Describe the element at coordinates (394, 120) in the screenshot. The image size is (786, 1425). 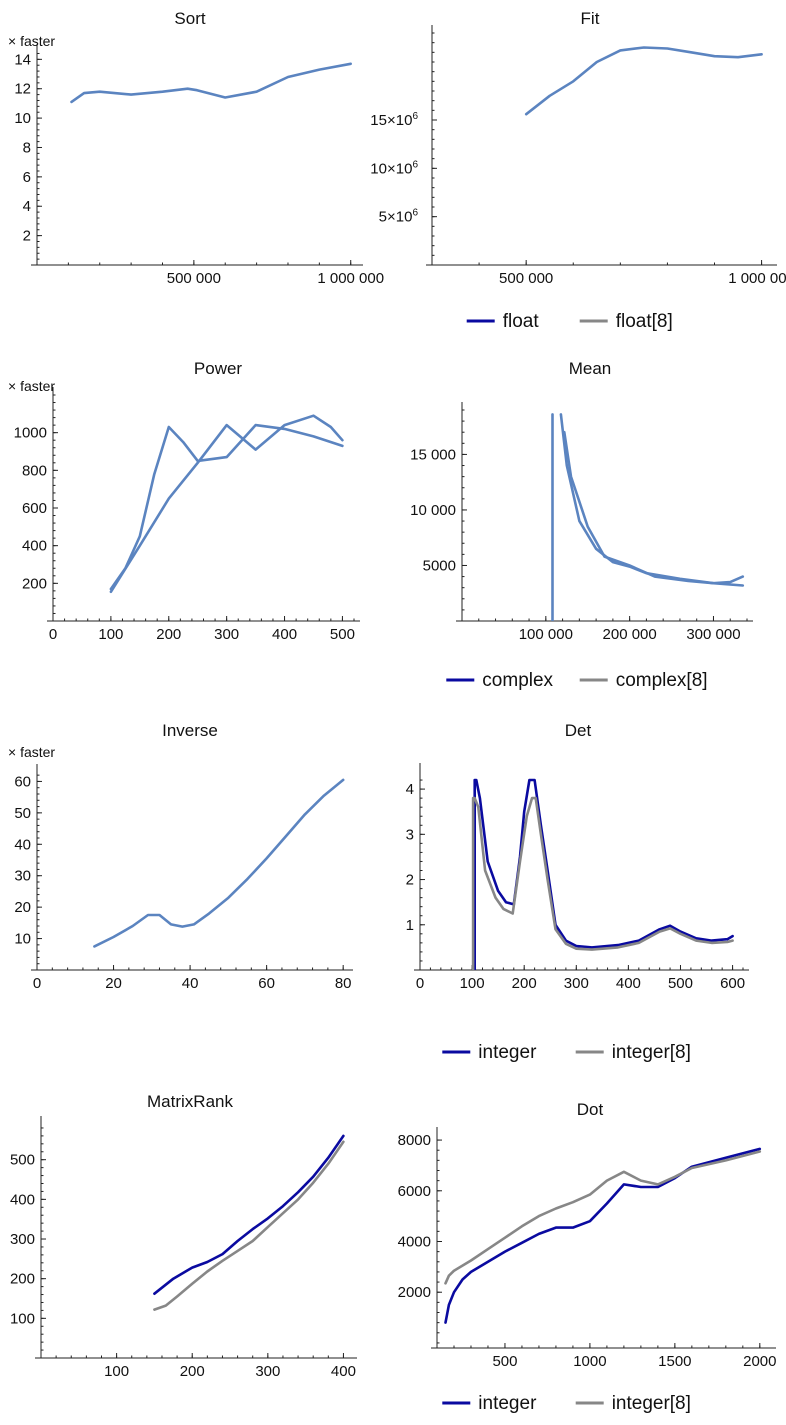
I see `fit-y-tick-label: 15×106` at that location.